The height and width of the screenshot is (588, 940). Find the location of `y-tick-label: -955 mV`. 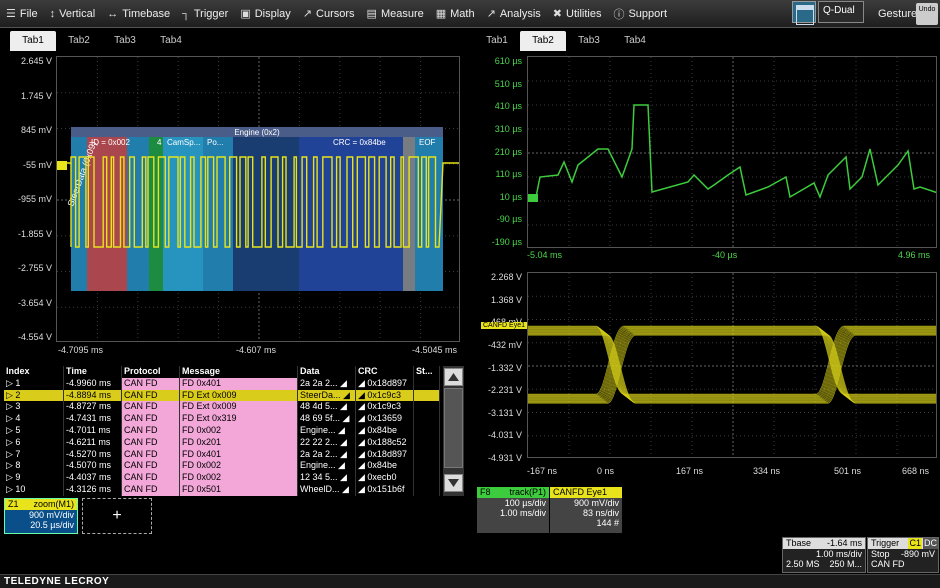

y-tick-label: -955 mV is located at coordinates (34, 199).